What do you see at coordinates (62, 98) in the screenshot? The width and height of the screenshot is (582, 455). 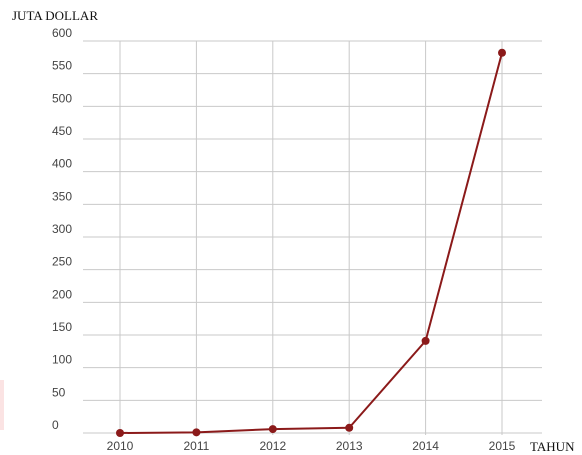 I see `y-tick-label: 500` at bounding box center [62, 98].